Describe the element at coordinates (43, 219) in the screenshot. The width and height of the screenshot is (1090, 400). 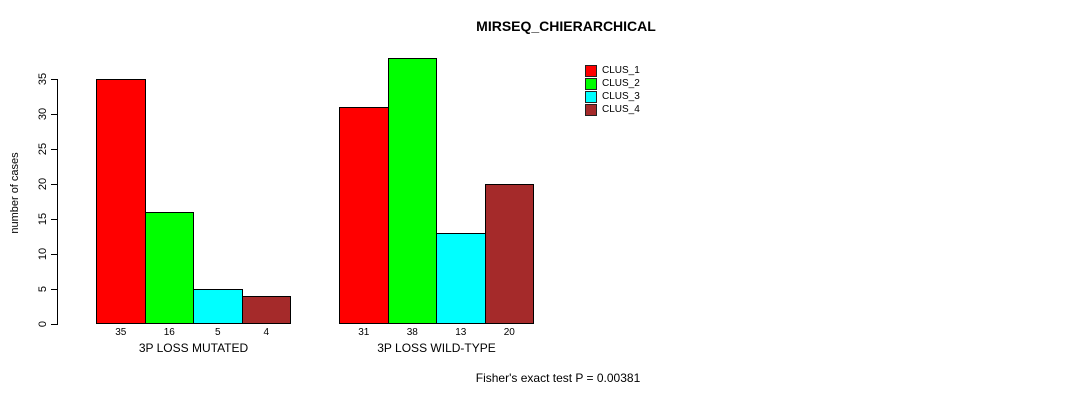
I see `y-tick-label: 15` at that location.